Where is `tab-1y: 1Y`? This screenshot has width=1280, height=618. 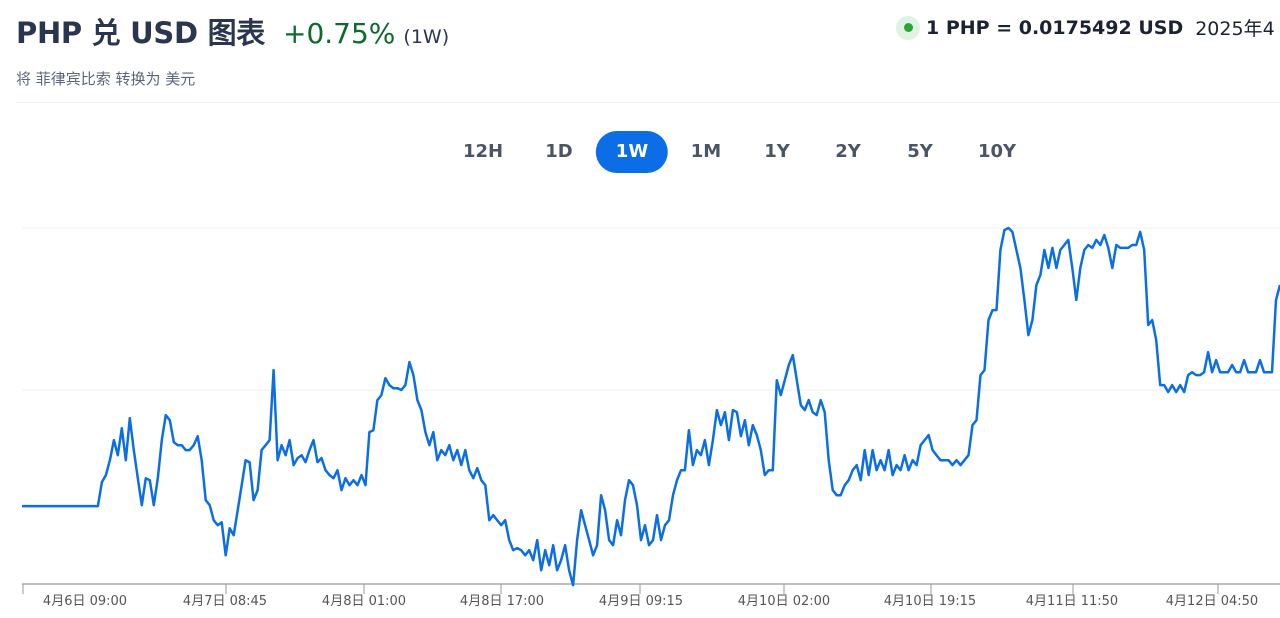 tab-1y: 1Y is located at coordinates (777, 151).